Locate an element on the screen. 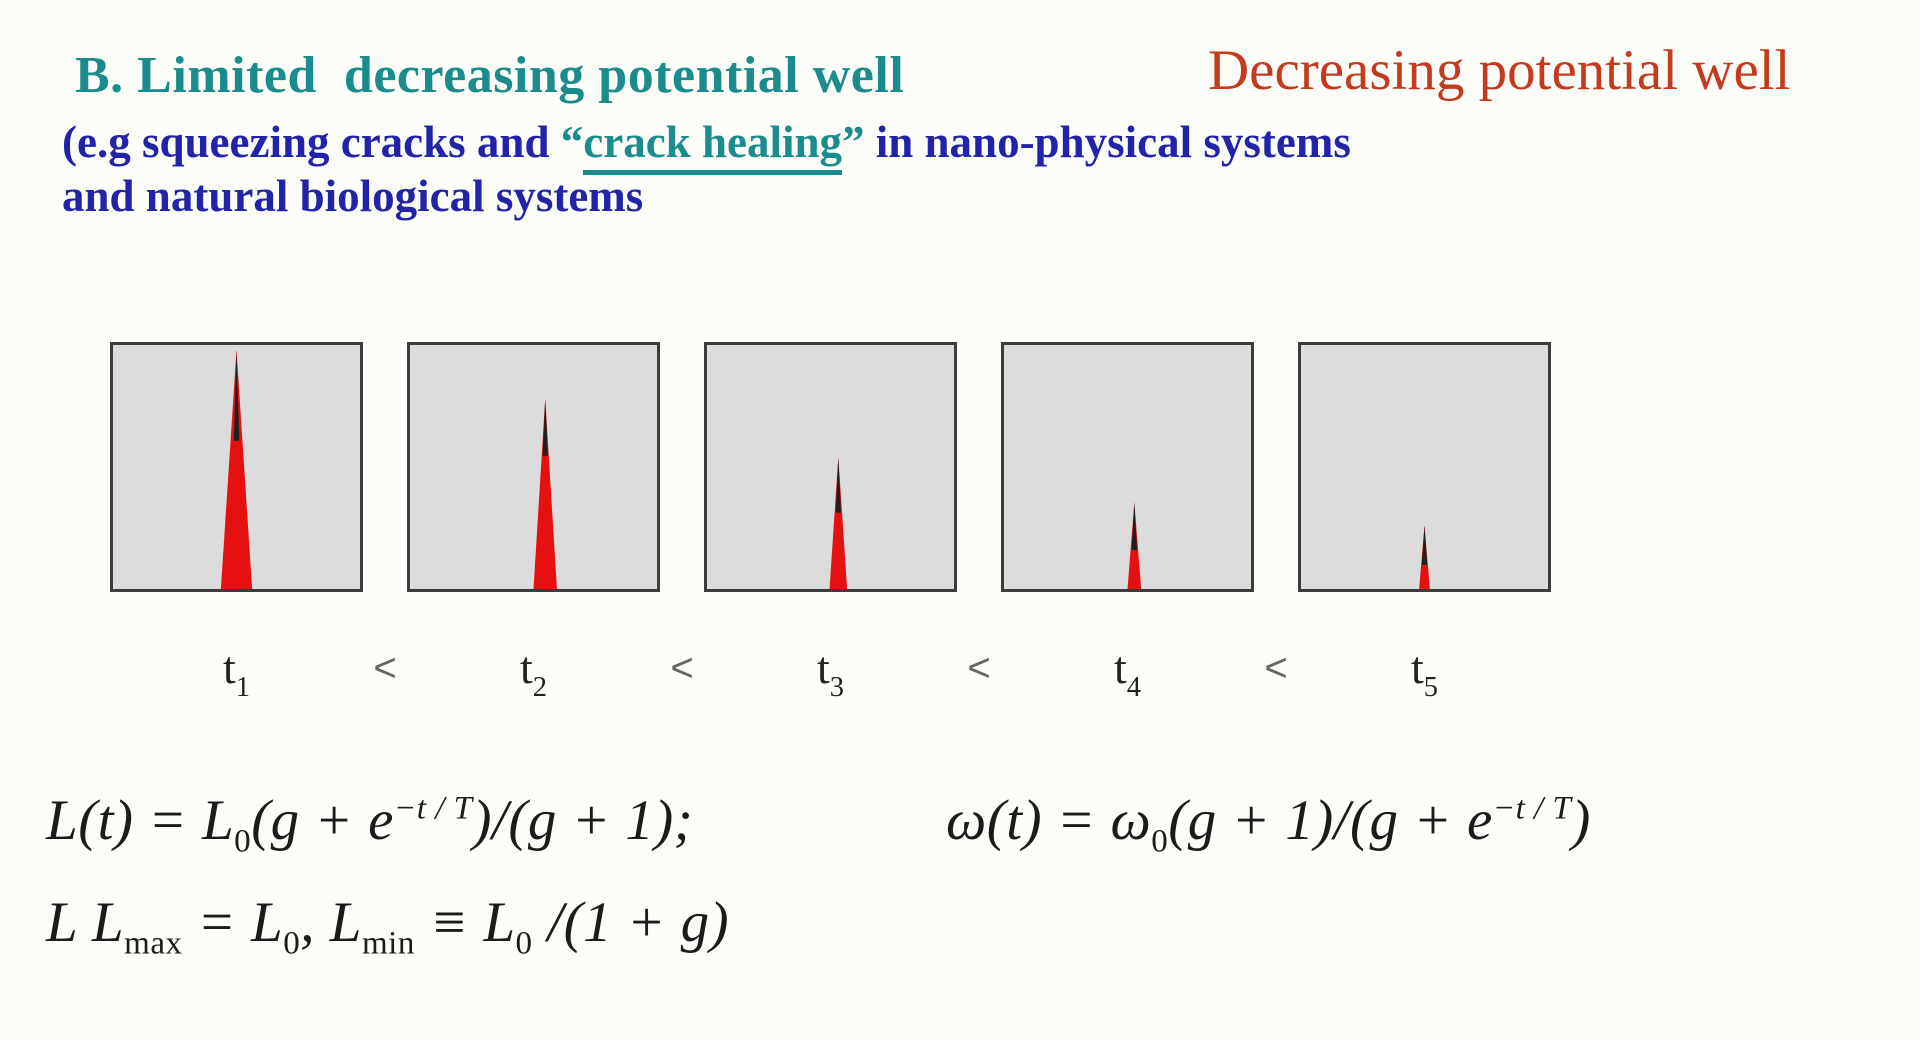 This screenshot has height=1040, width=1920. time-label-t4: t4 is located at coordinates (1127, 673).